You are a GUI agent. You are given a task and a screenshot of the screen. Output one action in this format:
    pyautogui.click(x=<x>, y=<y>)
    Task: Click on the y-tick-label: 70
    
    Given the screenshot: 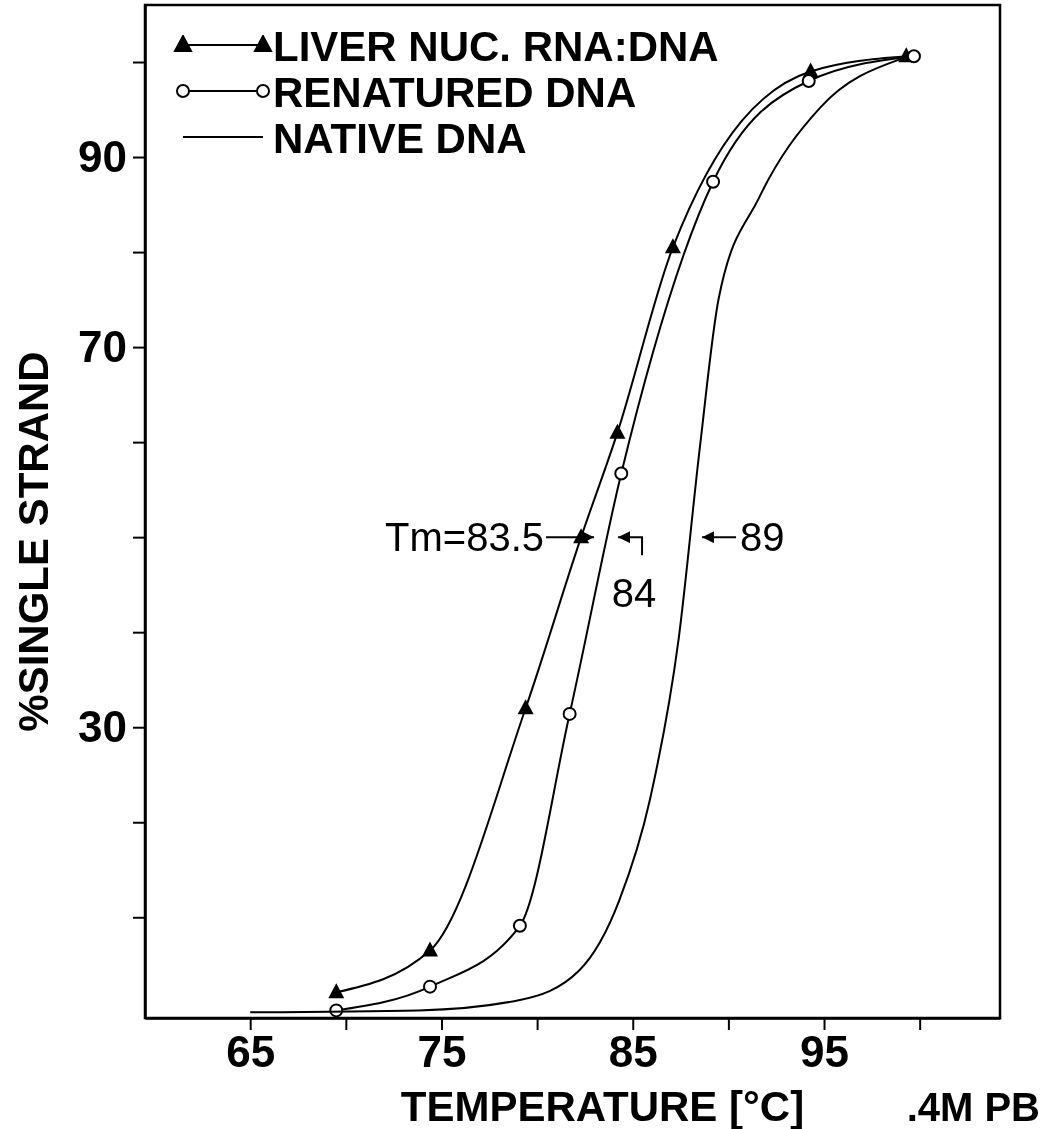 What is the action you would take?
    pyautogui.click(x=102, y=346)
    